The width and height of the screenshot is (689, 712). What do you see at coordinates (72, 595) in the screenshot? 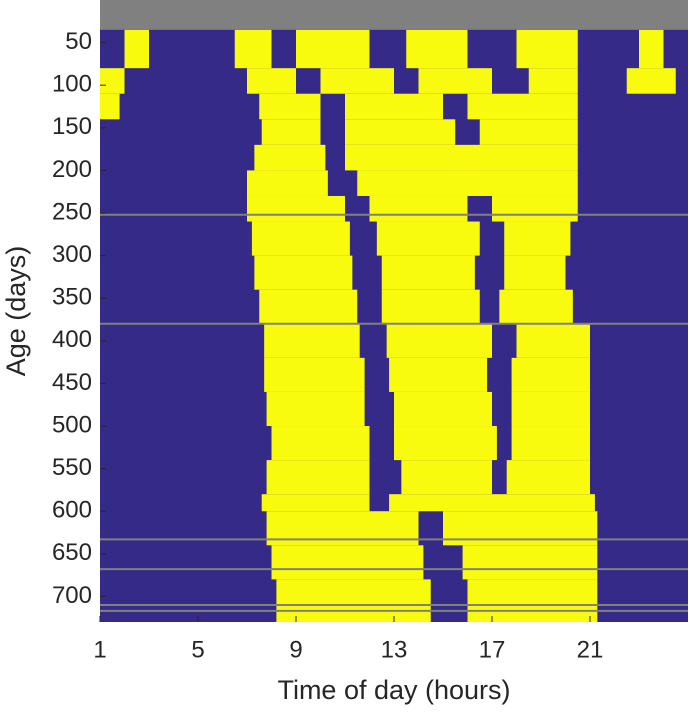
I see `y-tick-label: 700` at bounding box center [72, 595].